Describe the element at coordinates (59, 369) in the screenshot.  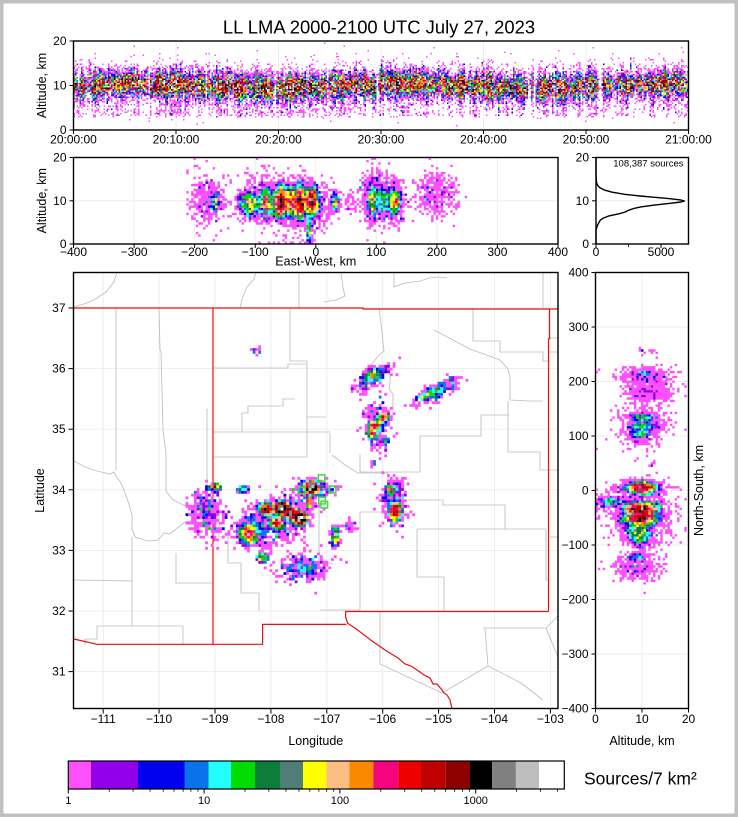
I see `svg-text: 36` at that location.